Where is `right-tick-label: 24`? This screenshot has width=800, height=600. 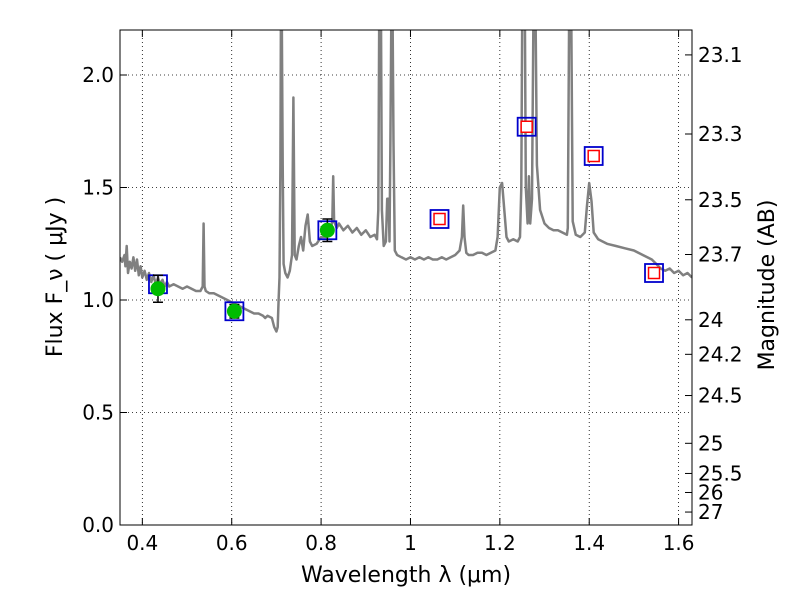
right-tick-label: 24 is located at coordinates (710, 320).